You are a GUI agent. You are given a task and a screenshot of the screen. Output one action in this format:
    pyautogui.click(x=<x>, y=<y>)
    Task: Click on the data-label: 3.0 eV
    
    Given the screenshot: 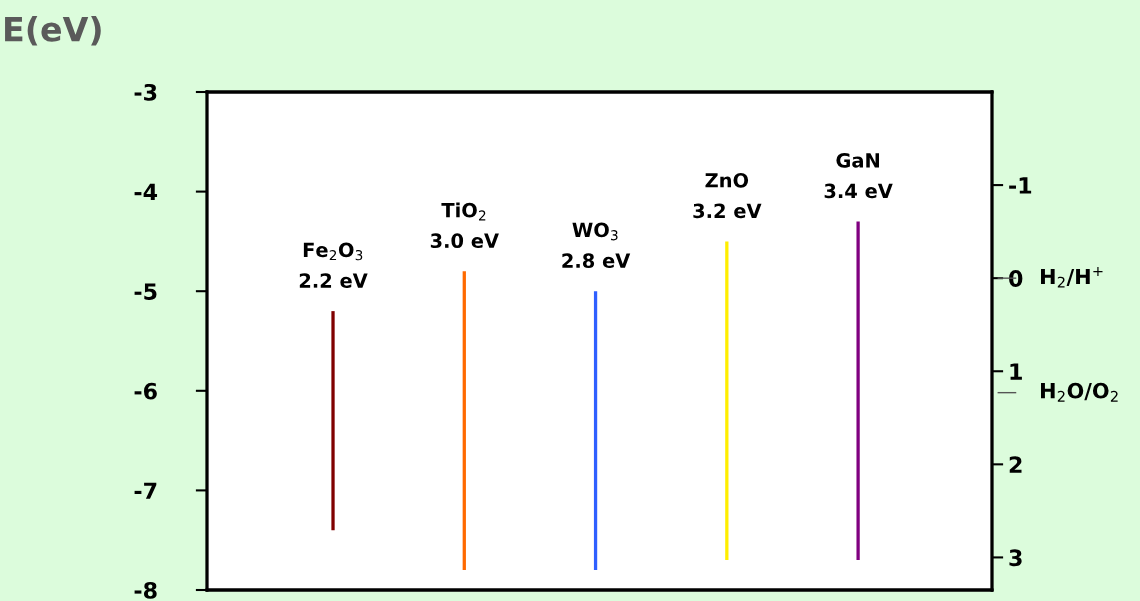 What is the action you would take?
    pyautogui.click(x=464, y=241)
    